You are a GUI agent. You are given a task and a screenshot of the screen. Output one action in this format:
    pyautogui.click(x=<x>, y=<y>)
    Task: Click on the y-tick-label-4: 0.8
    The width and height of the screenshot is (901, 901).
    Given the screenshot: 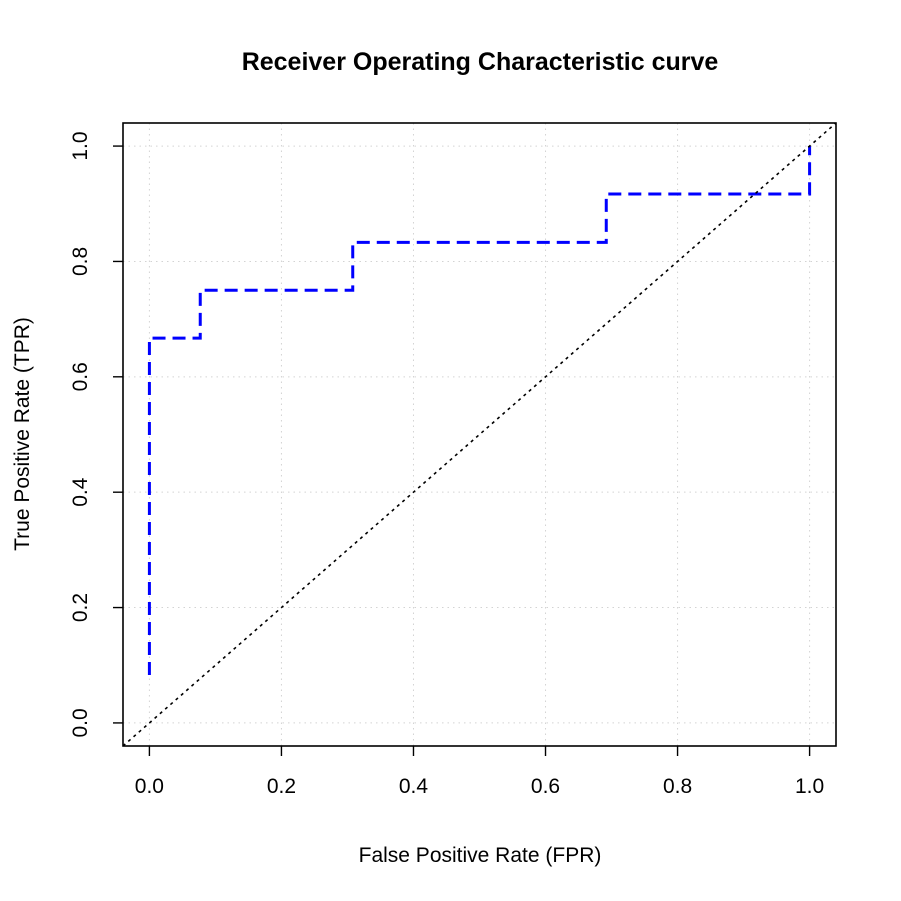 What is the action you would take?
    pyautogui.click(x=80, y=261)
    